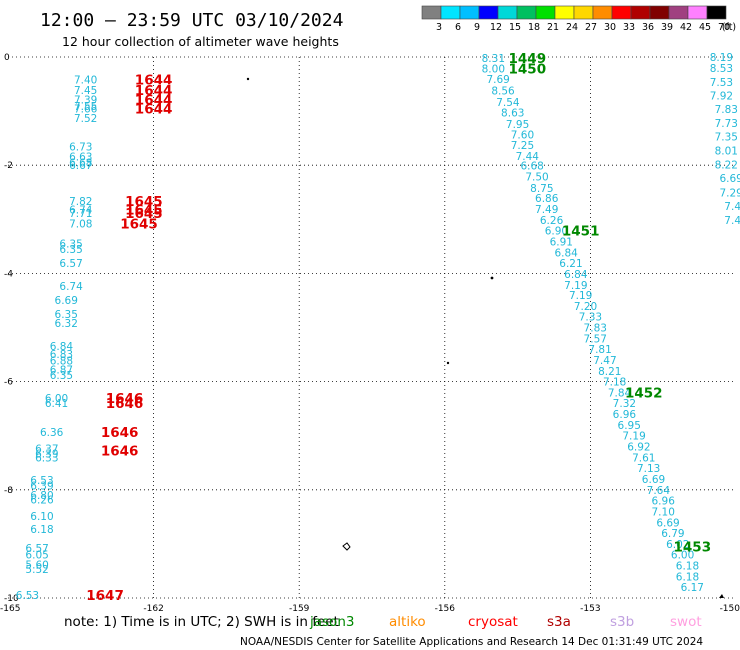  What do you see at coordinates (105, 596) in the screenshot?
I see `time-label: 1647` at bounding box center [105, 596].